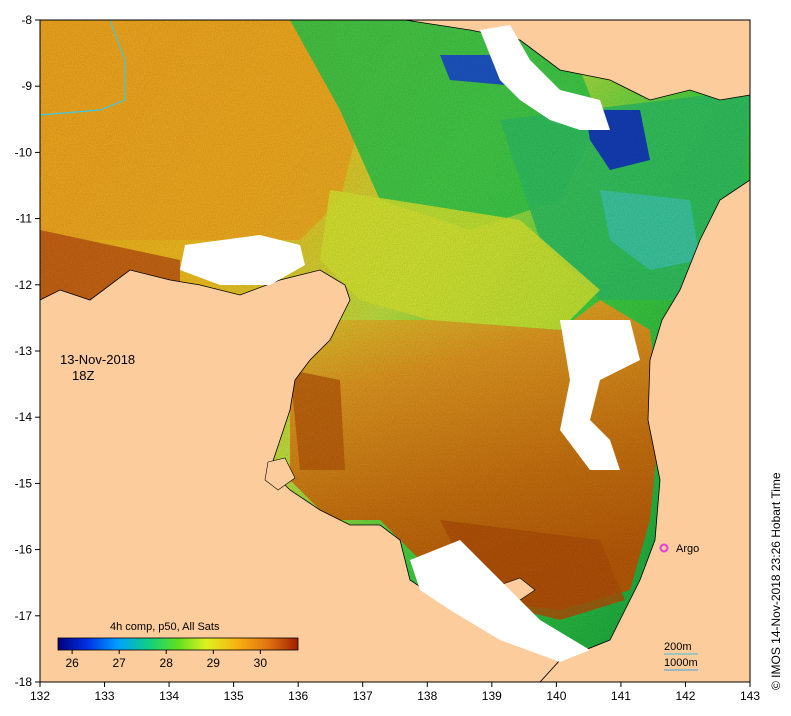 The width and height of the screenshot is (791, 716). I want to click on colorbar-ticks: 26 27 28 29 30, so click(166, 660).